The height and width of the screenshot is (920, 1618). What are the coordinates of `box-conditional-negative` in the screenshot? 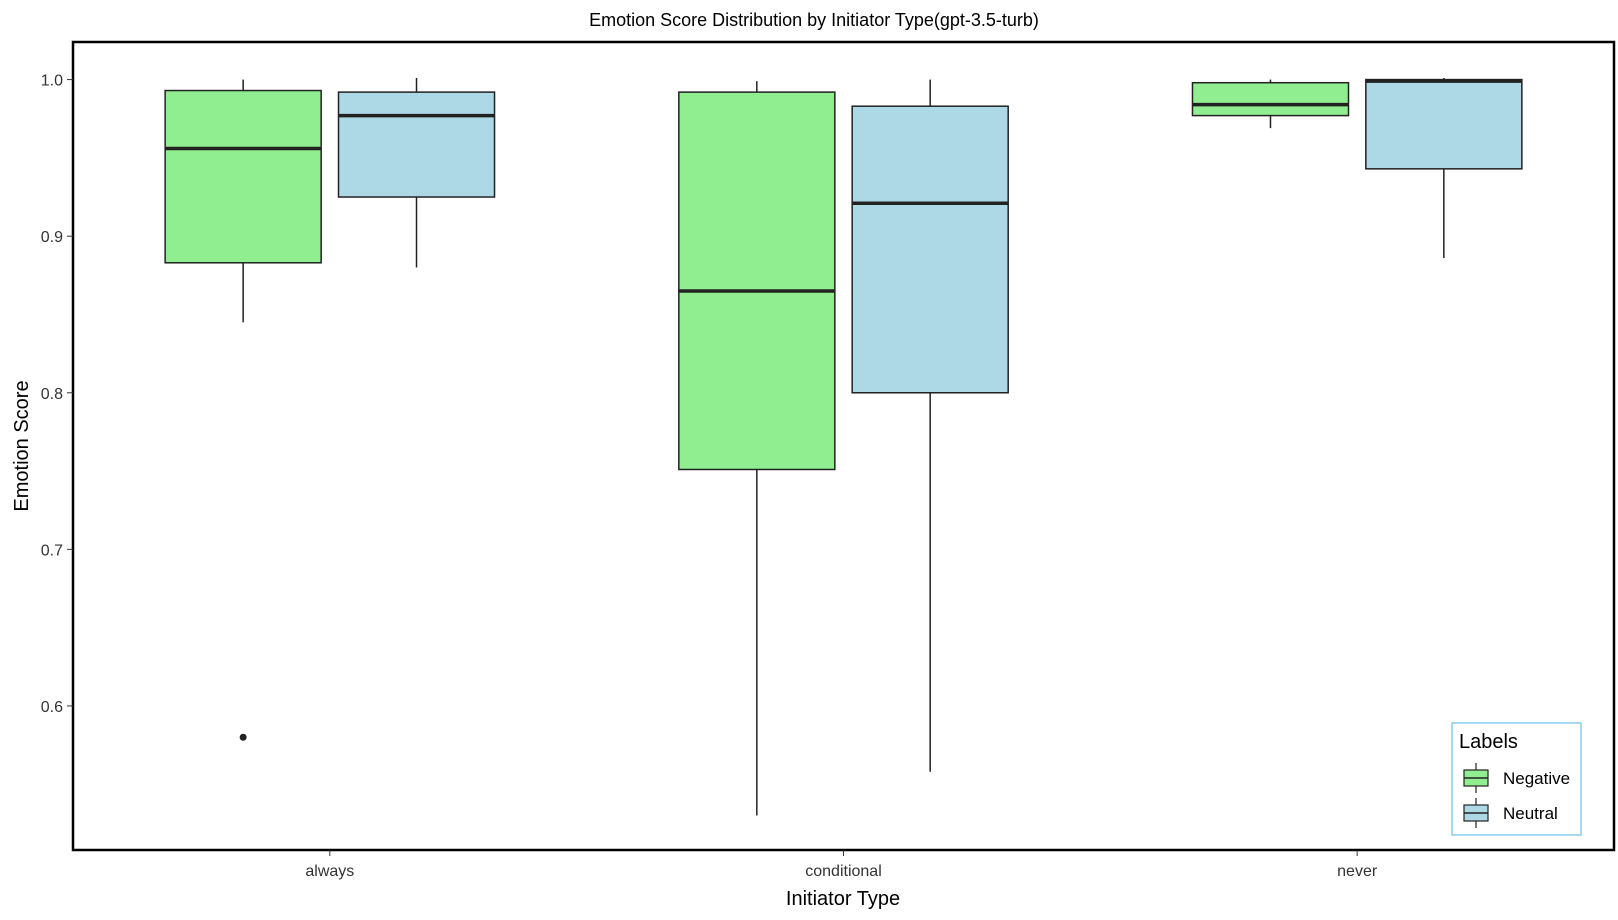 It's located at (757, 448).